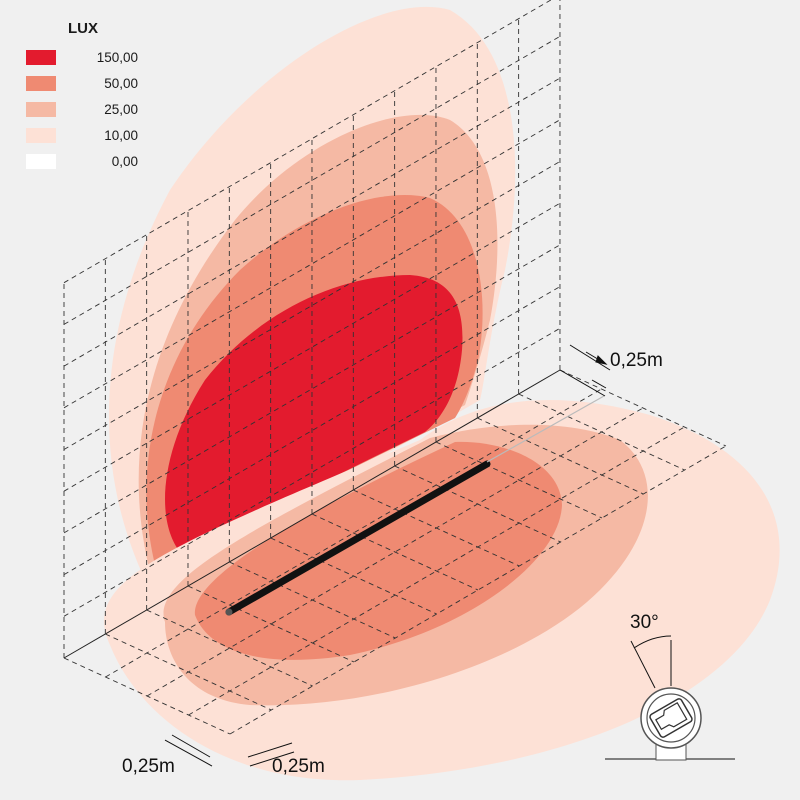  I want to click on legend-item: 10,00, so click(86, 136).